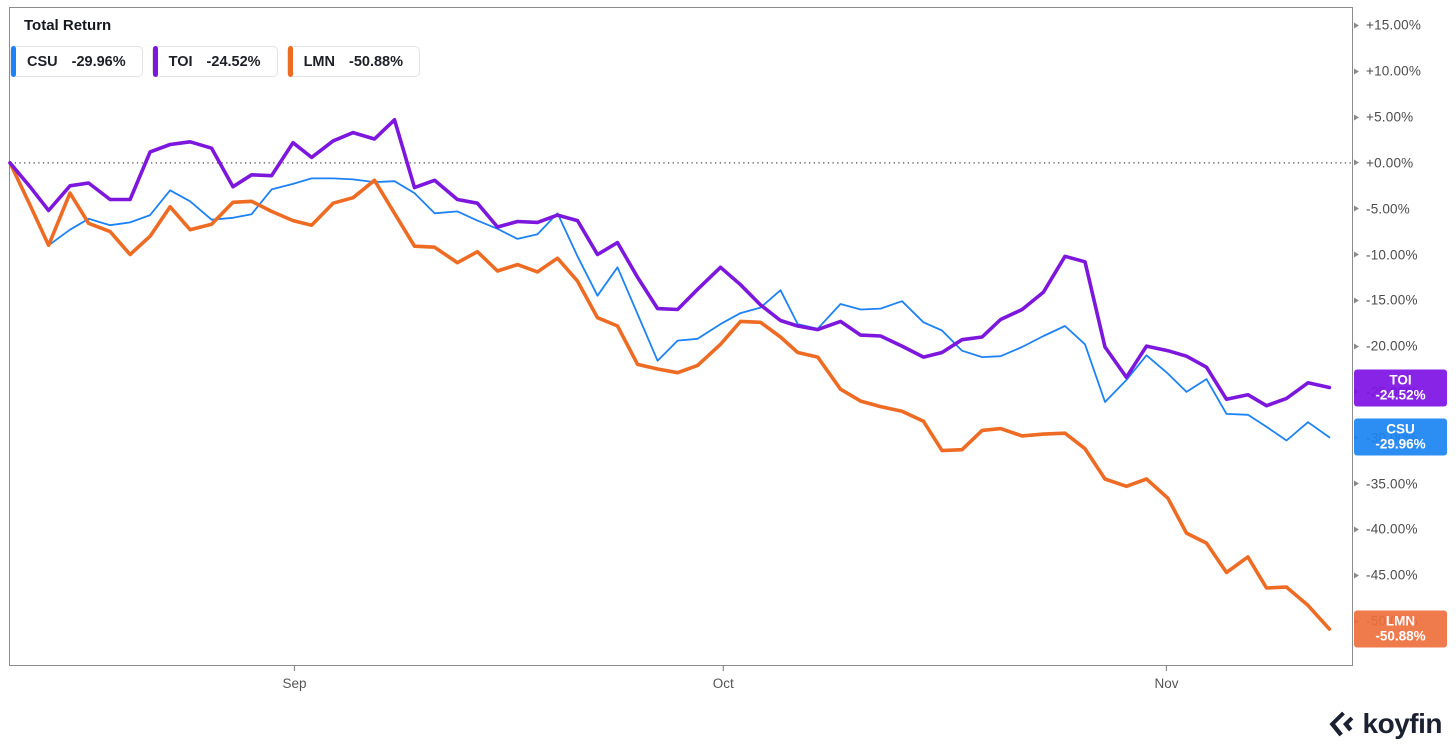 The image size is (1456, 752). I want to click on y-axis-tick: +0.00%, so click(1383, 162).